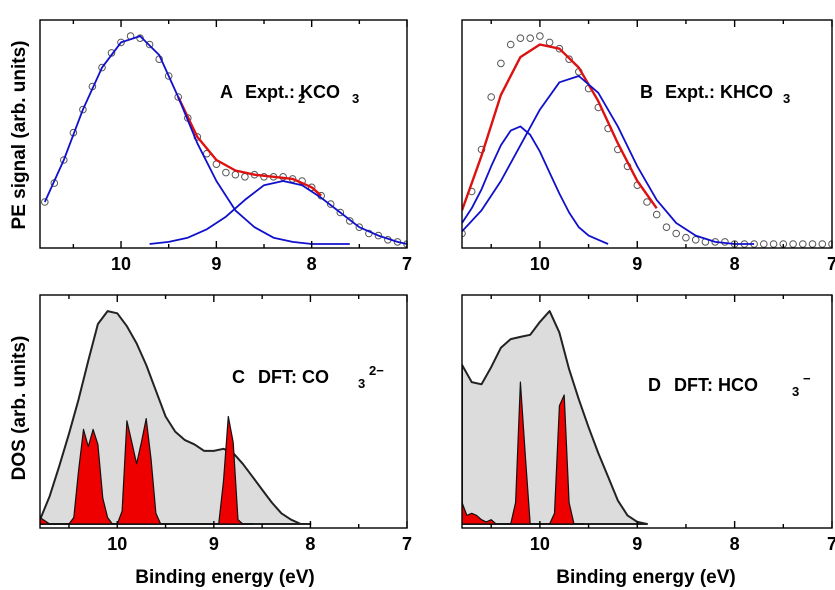 The width and height of the screenshot is (835, 590). Describe the element at coordinates (719, 92) in the screenshot. I see `panel-title: Expt.: KHCO` at that location.